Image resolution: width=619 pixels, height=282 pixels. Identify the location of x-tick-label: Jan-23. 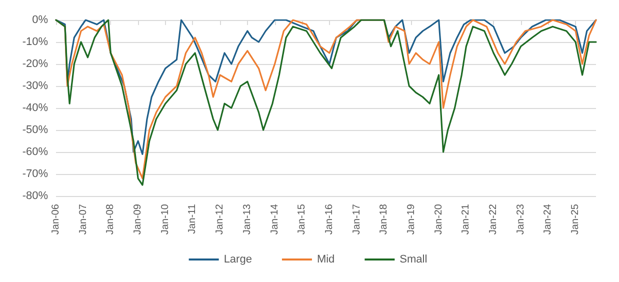
(520, 219).